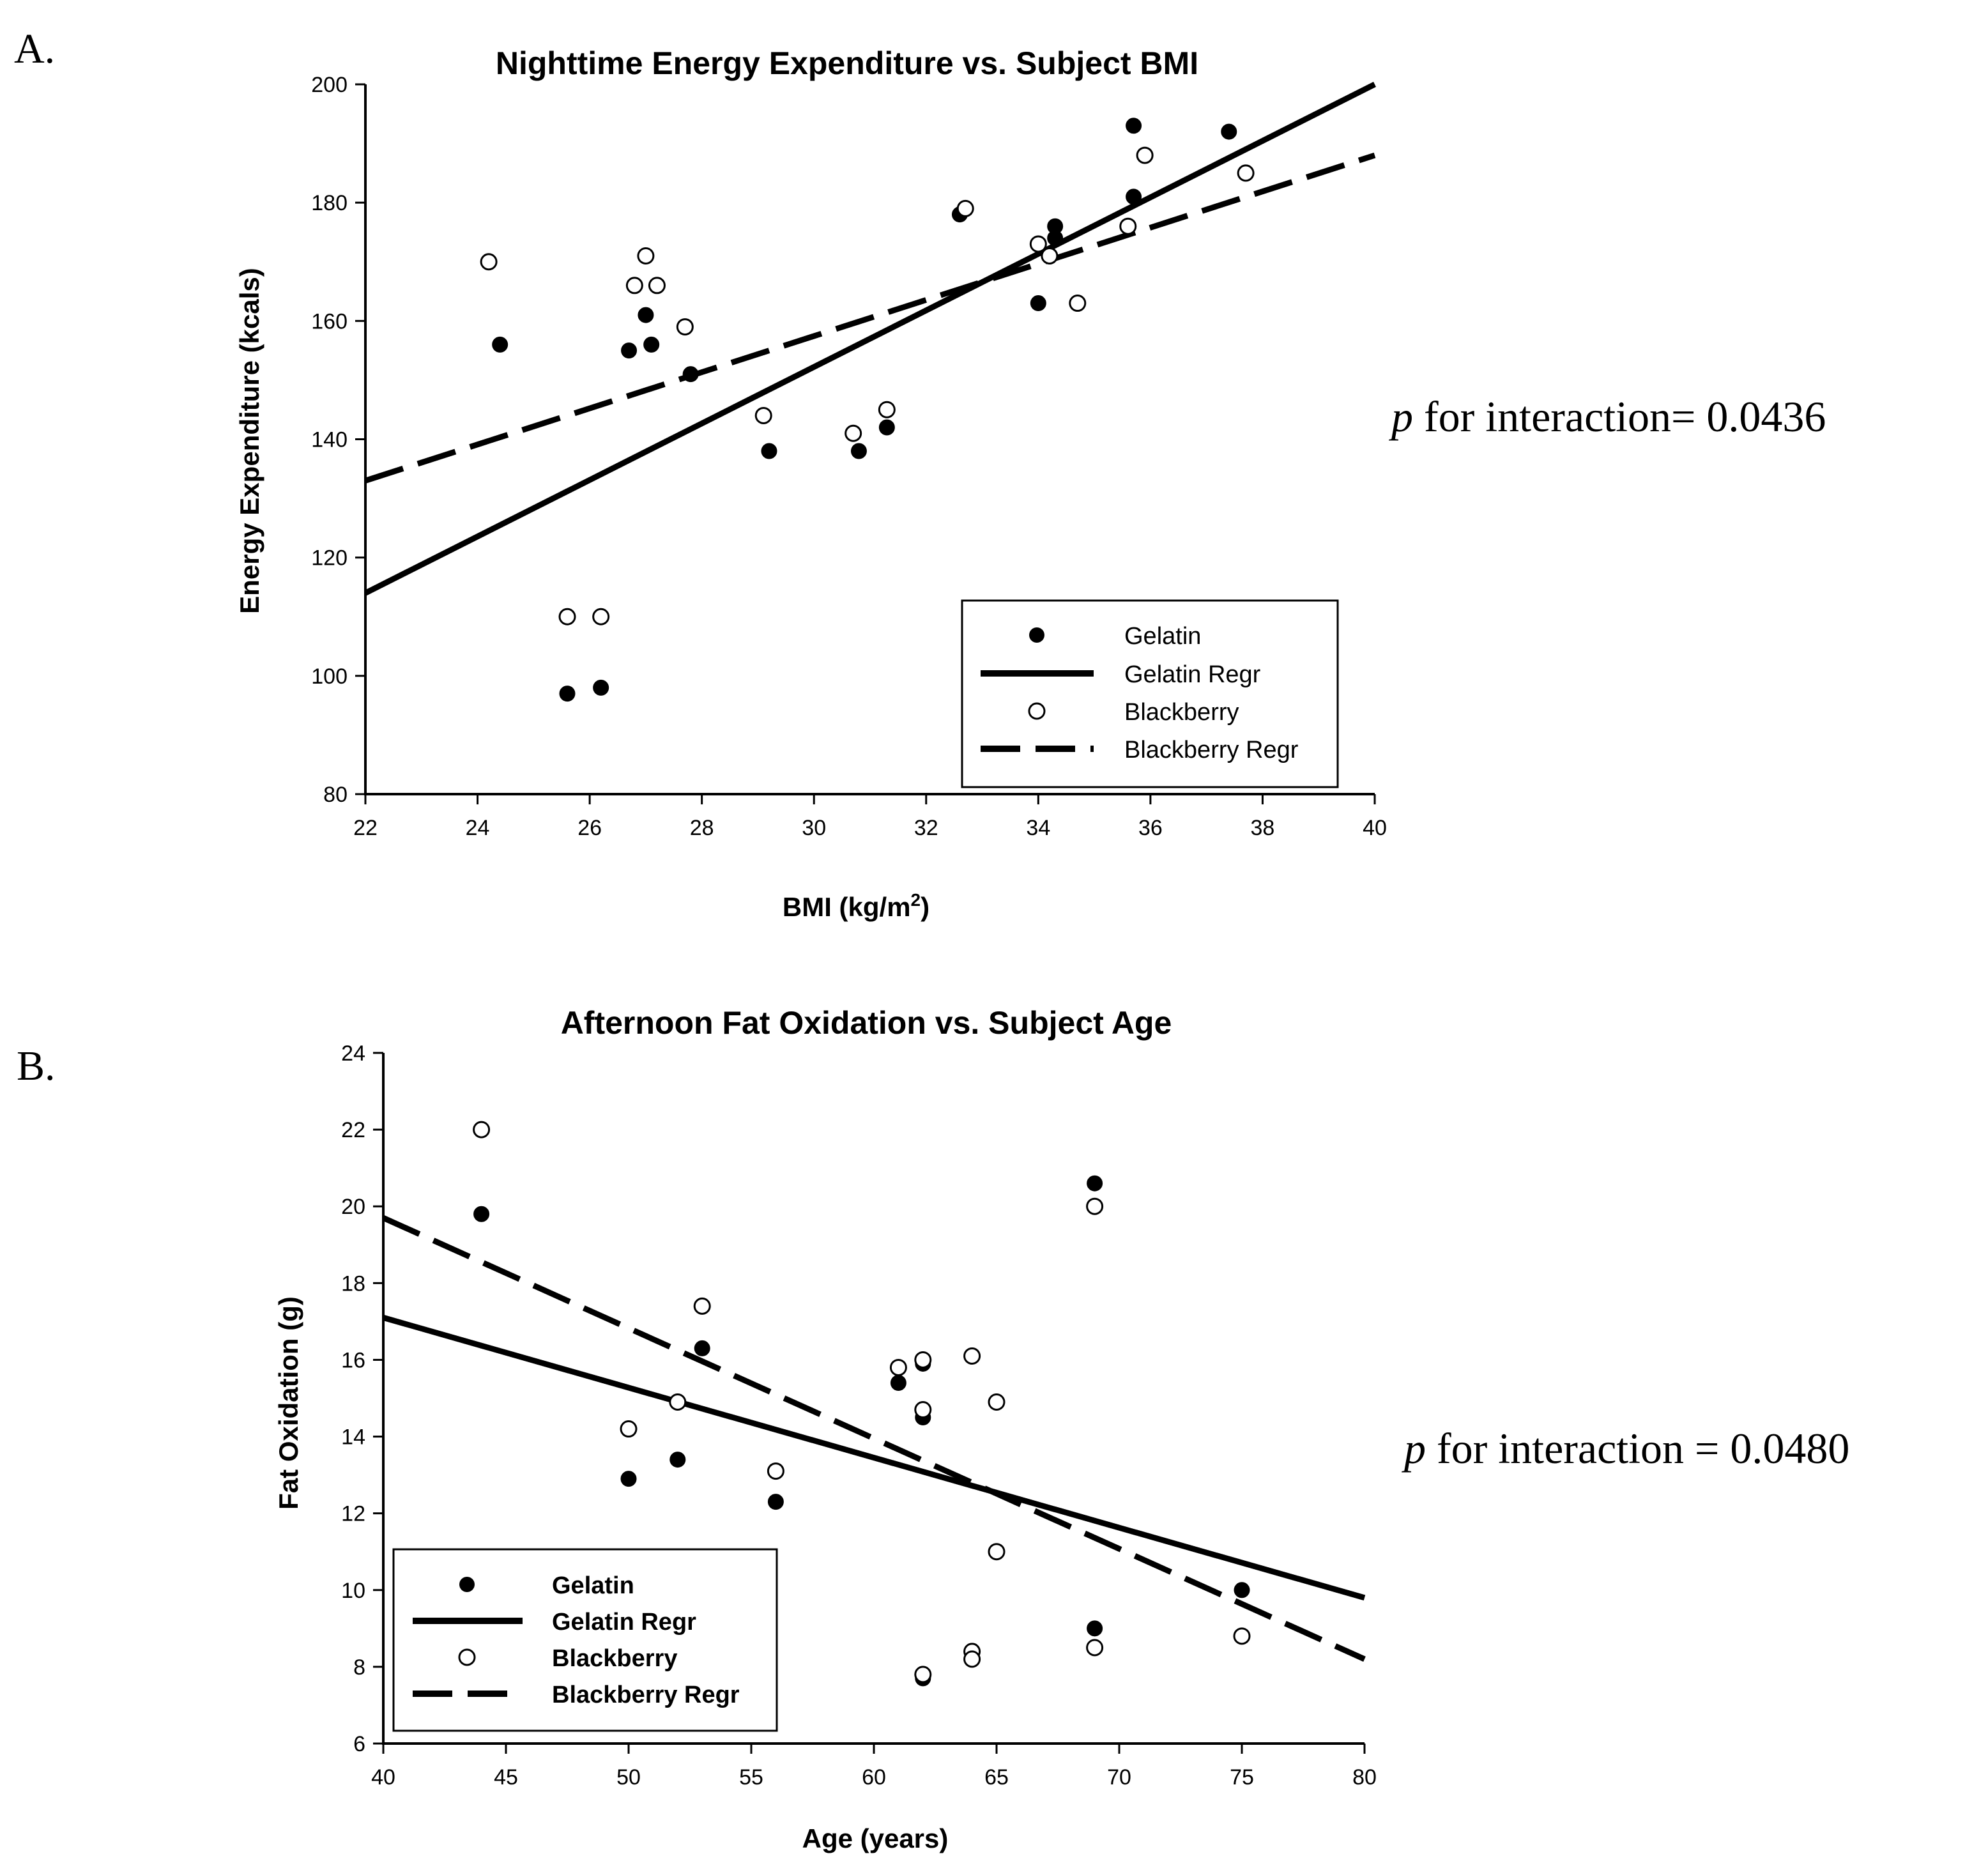 The height and width of the screenshot is (1863, 1988). I want to click on chart-b-points, so click(862, 1404).